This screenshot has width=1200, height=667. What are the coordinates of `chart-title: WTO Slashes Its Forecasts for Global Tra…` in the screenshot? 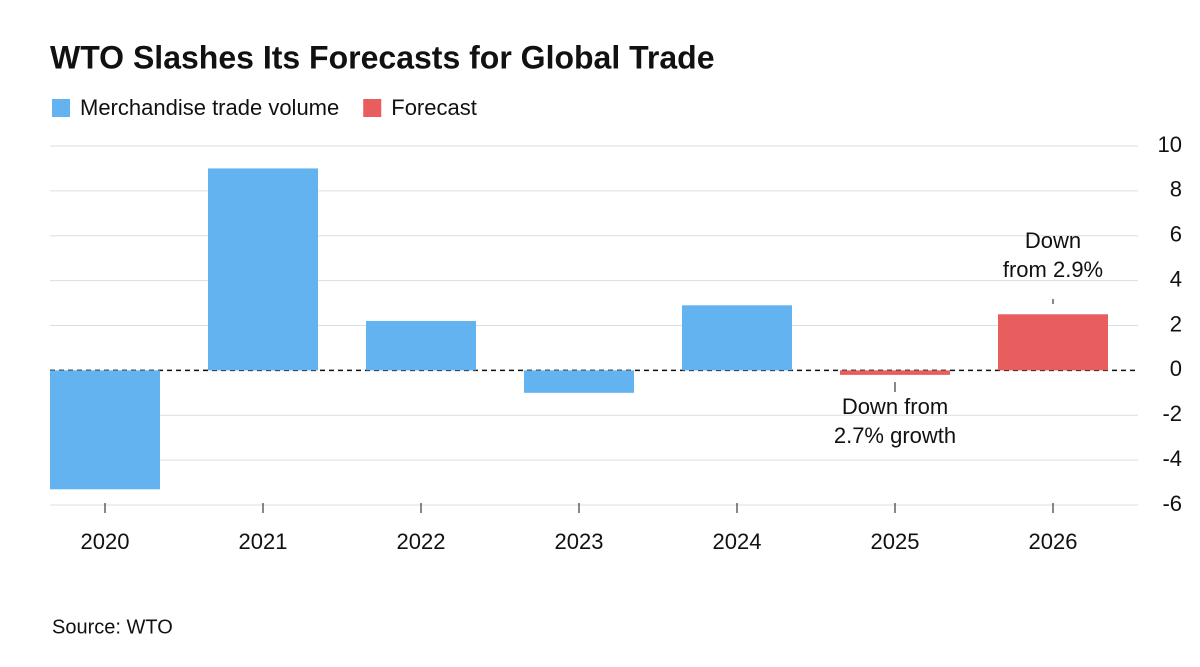 It's located at (382, 57).